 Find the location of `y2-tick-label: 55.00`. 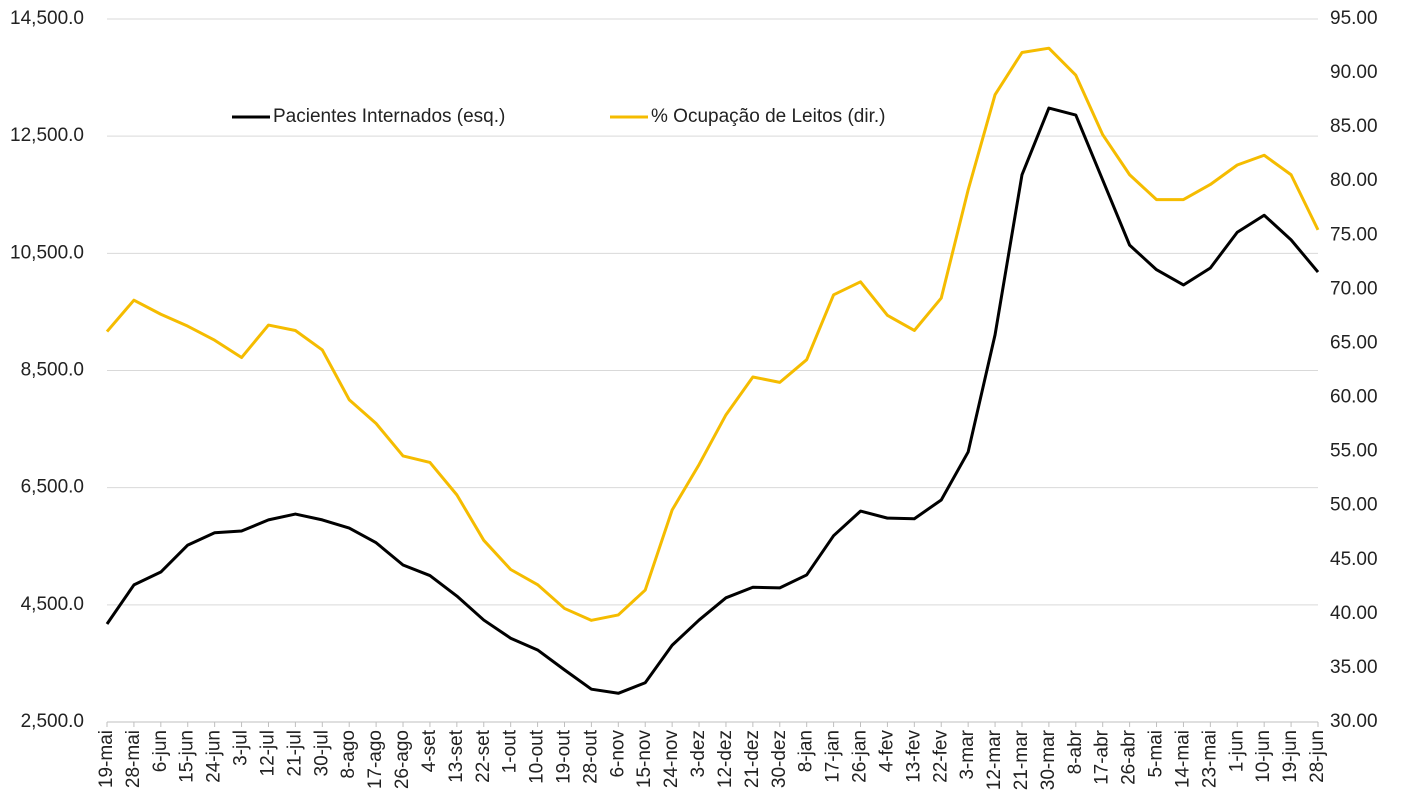

y2-tick-label: 55.00 is located at coordinates (1354, 451).